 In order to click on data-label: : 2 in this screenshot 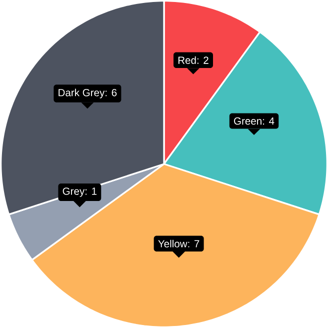, I will do `click(202, 60)`.